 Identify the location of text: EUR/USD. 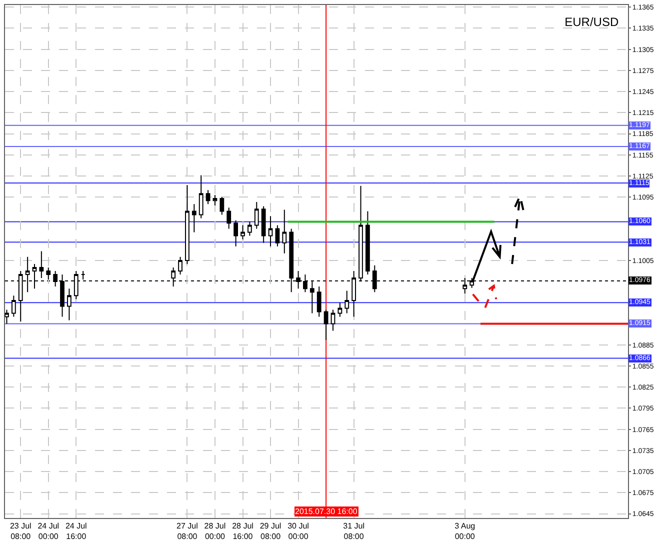
(591, 22).